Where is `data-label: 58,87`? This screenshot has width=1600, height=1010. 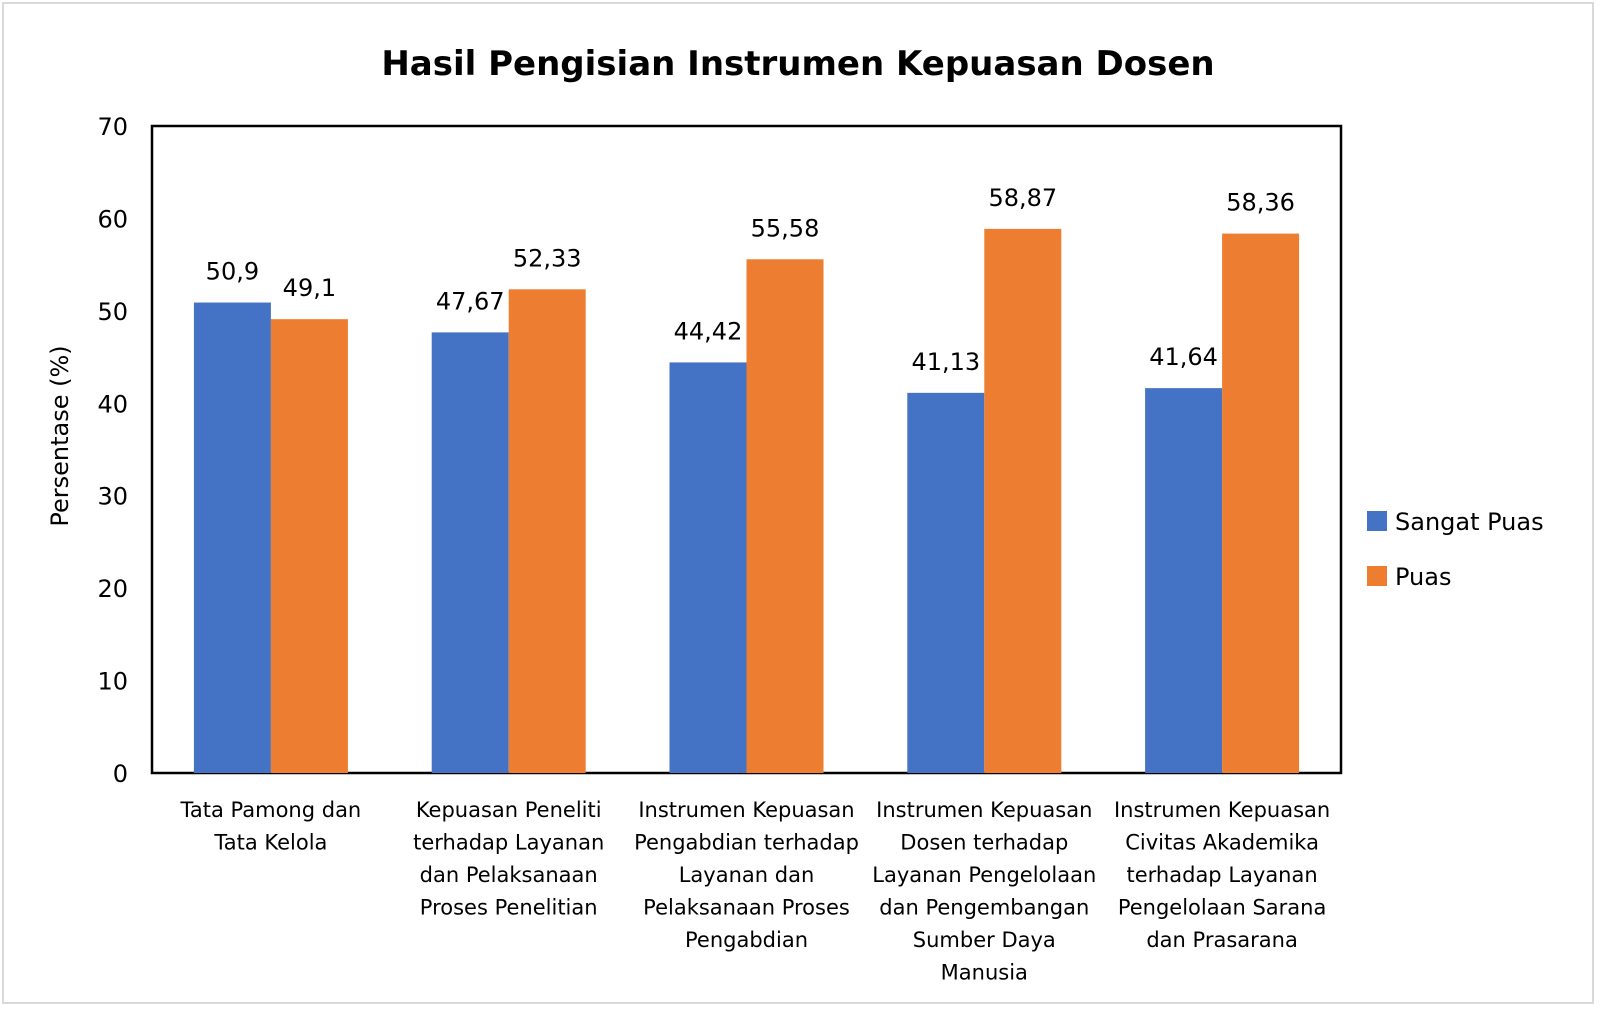
data-label: 58,87 is located at coordinates (1022, 198).